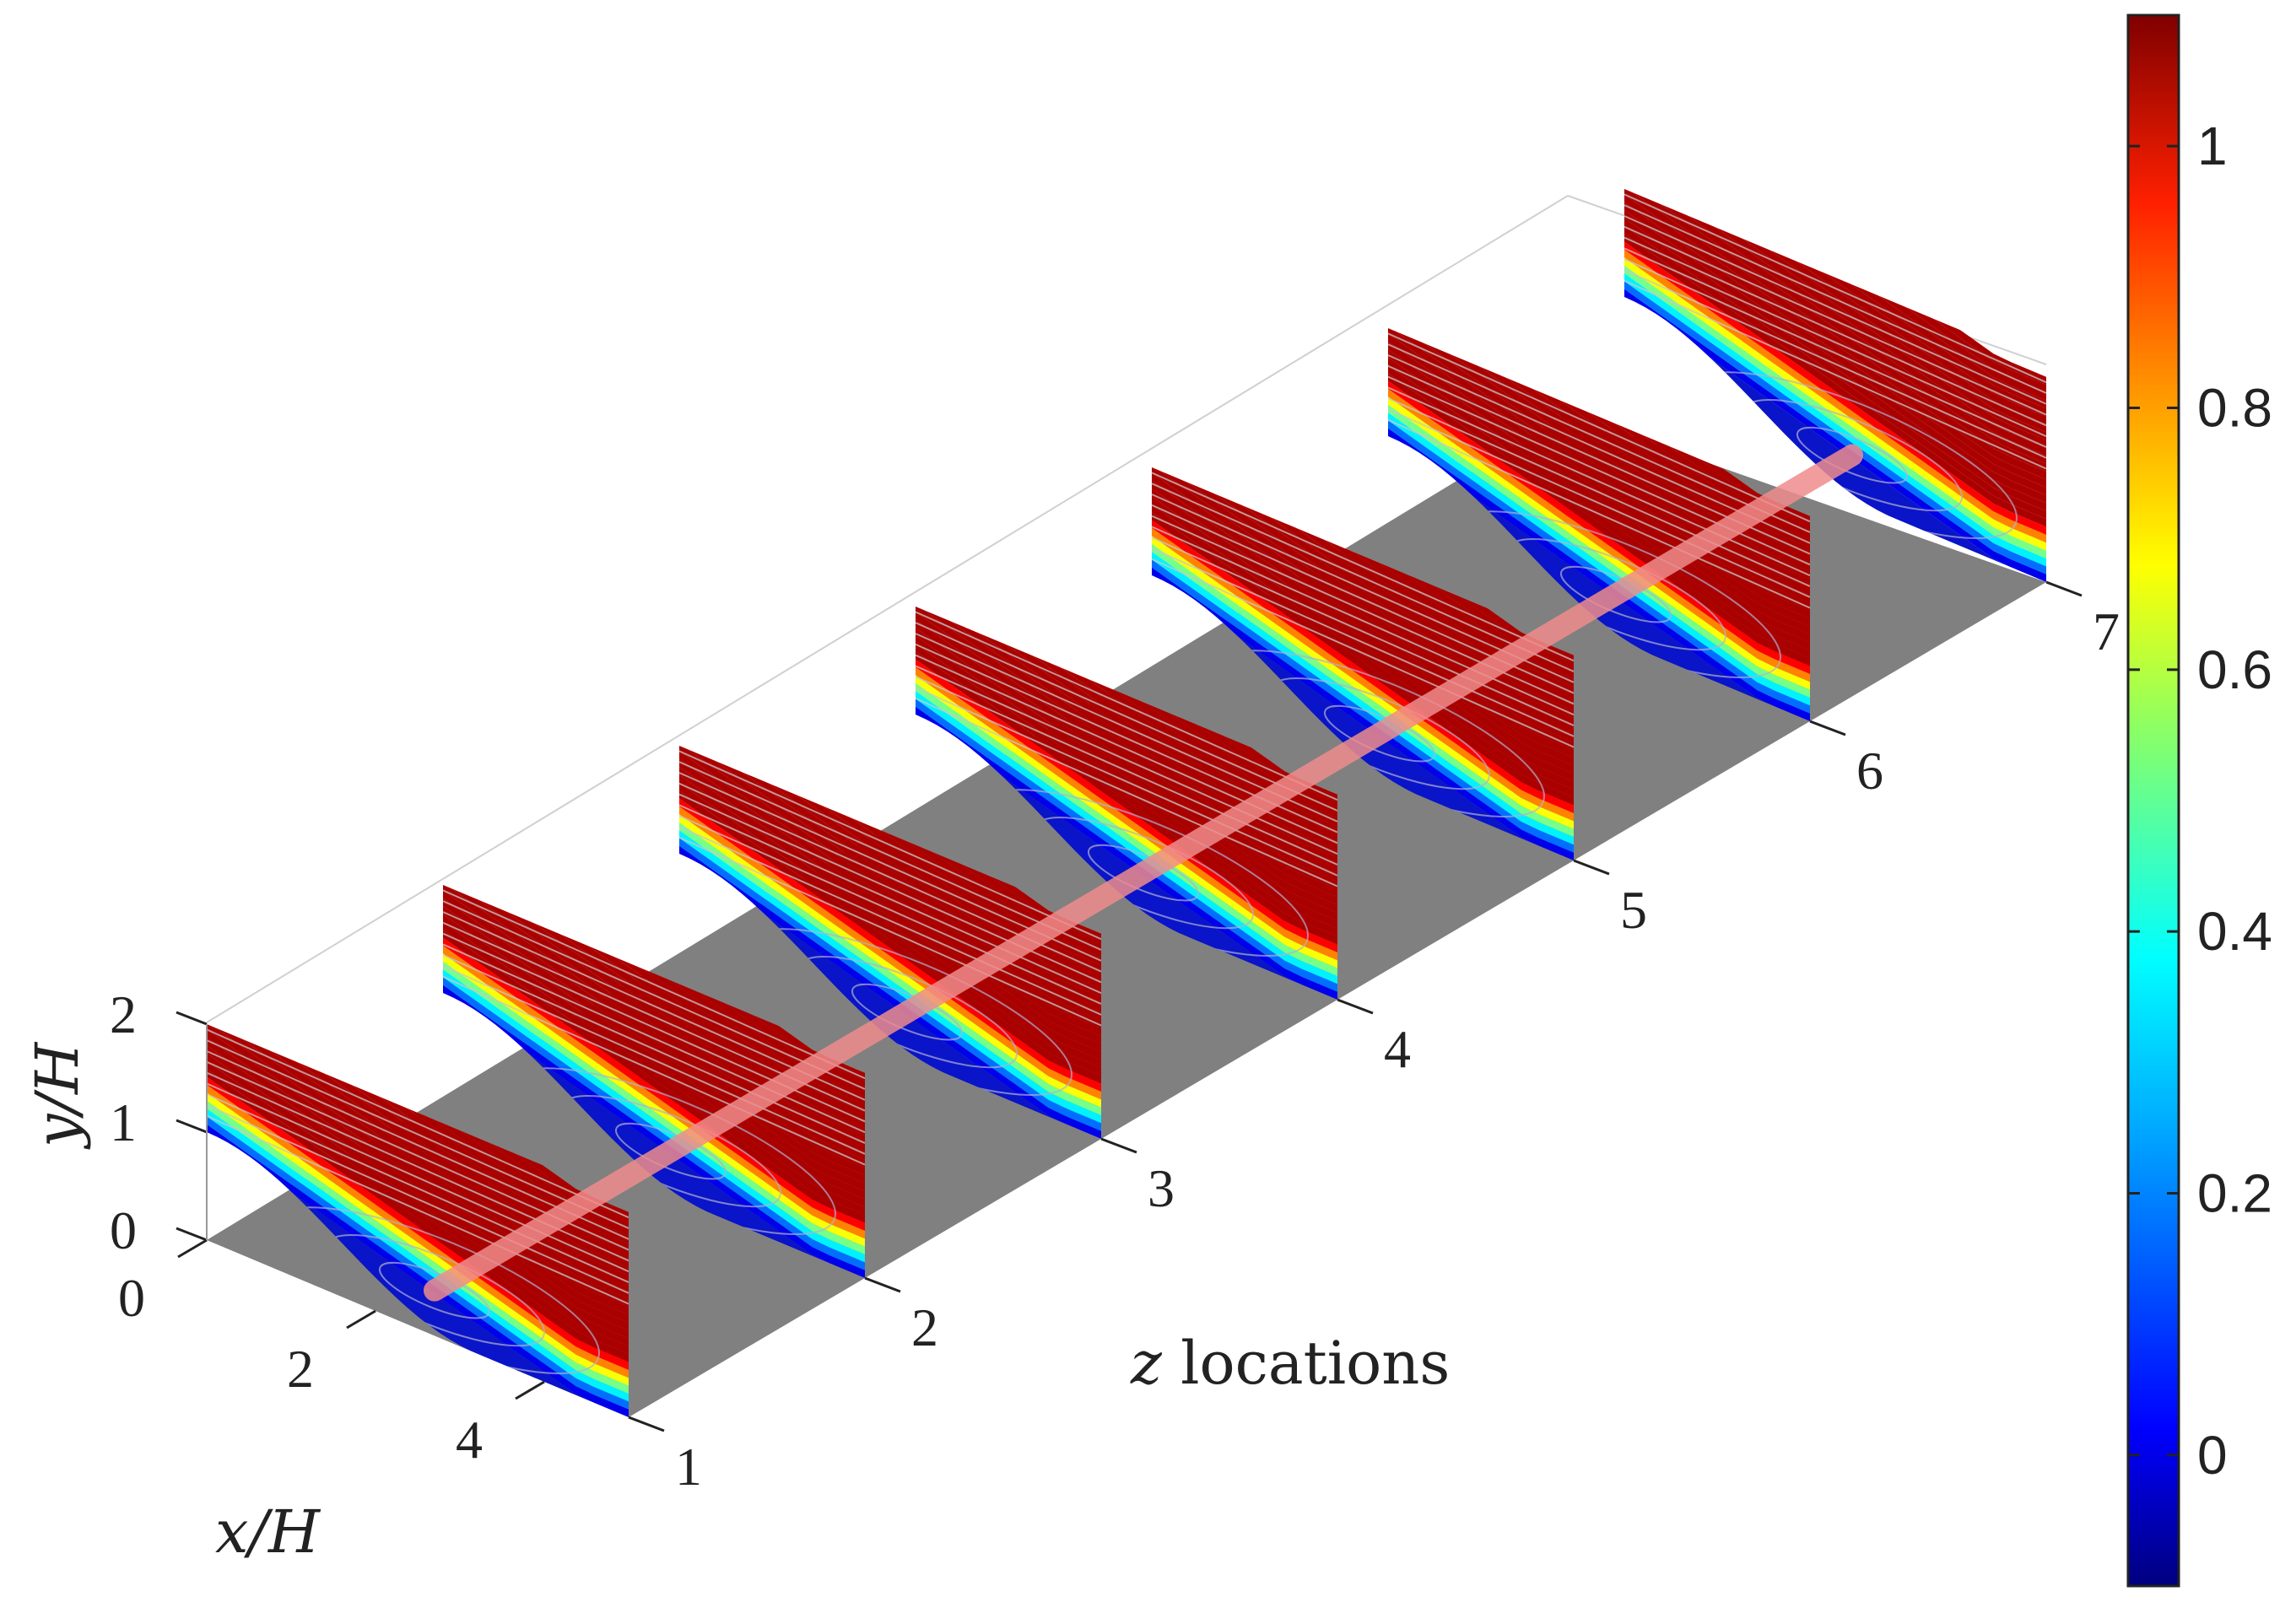  Describe the element at coordinates (924, 1327) in the screenshot. I see `z-tick-label: 2` at that location.